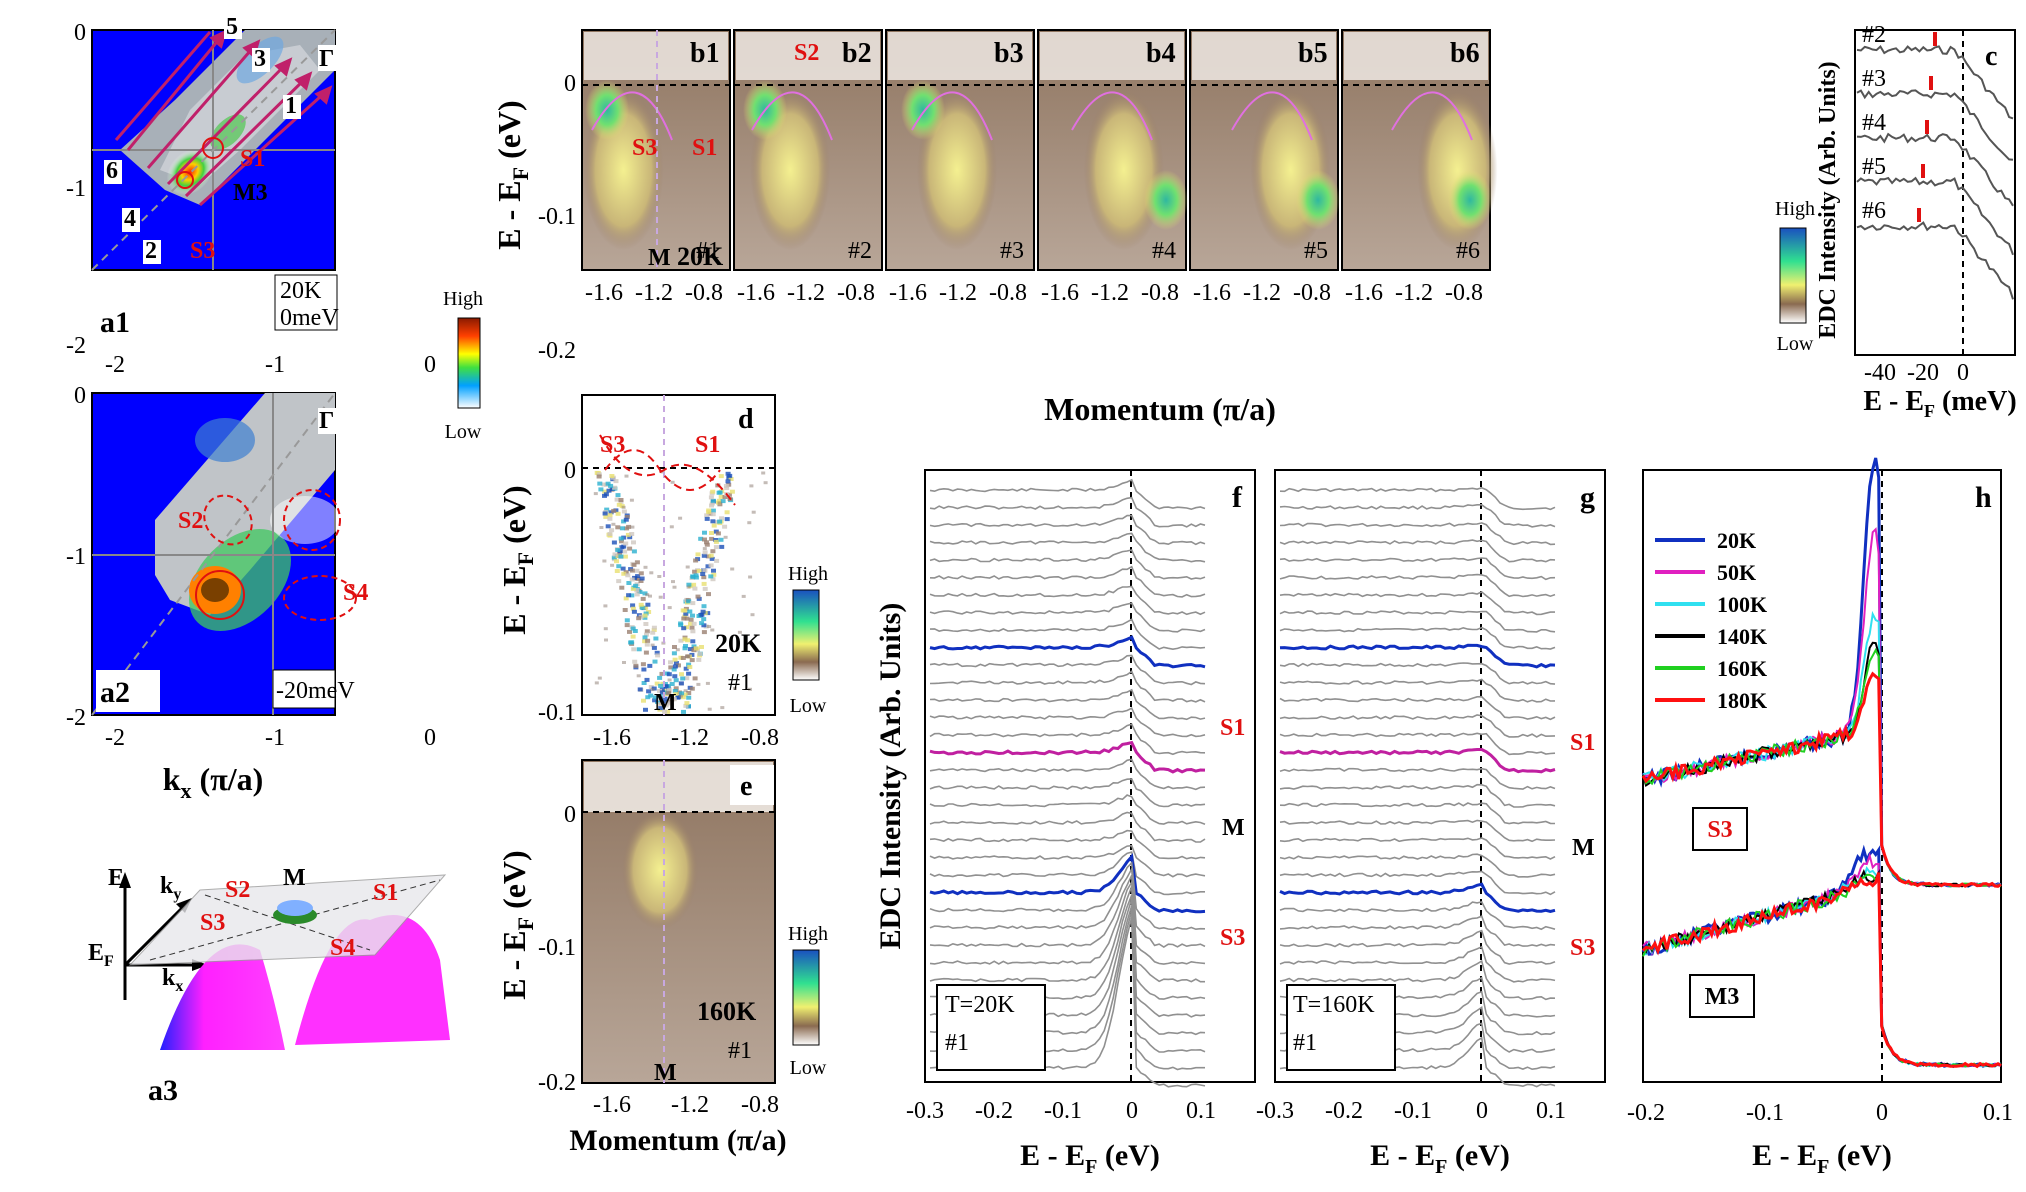 The image size is (2026, 1192). Describe the element at coordinates (704, 148) in the screenshot. I see `b1-label-s1: S1` at that location.